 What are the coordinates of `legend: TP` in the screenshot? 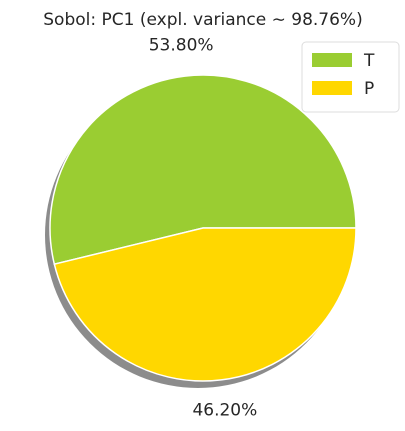 It's located at (350, 77).